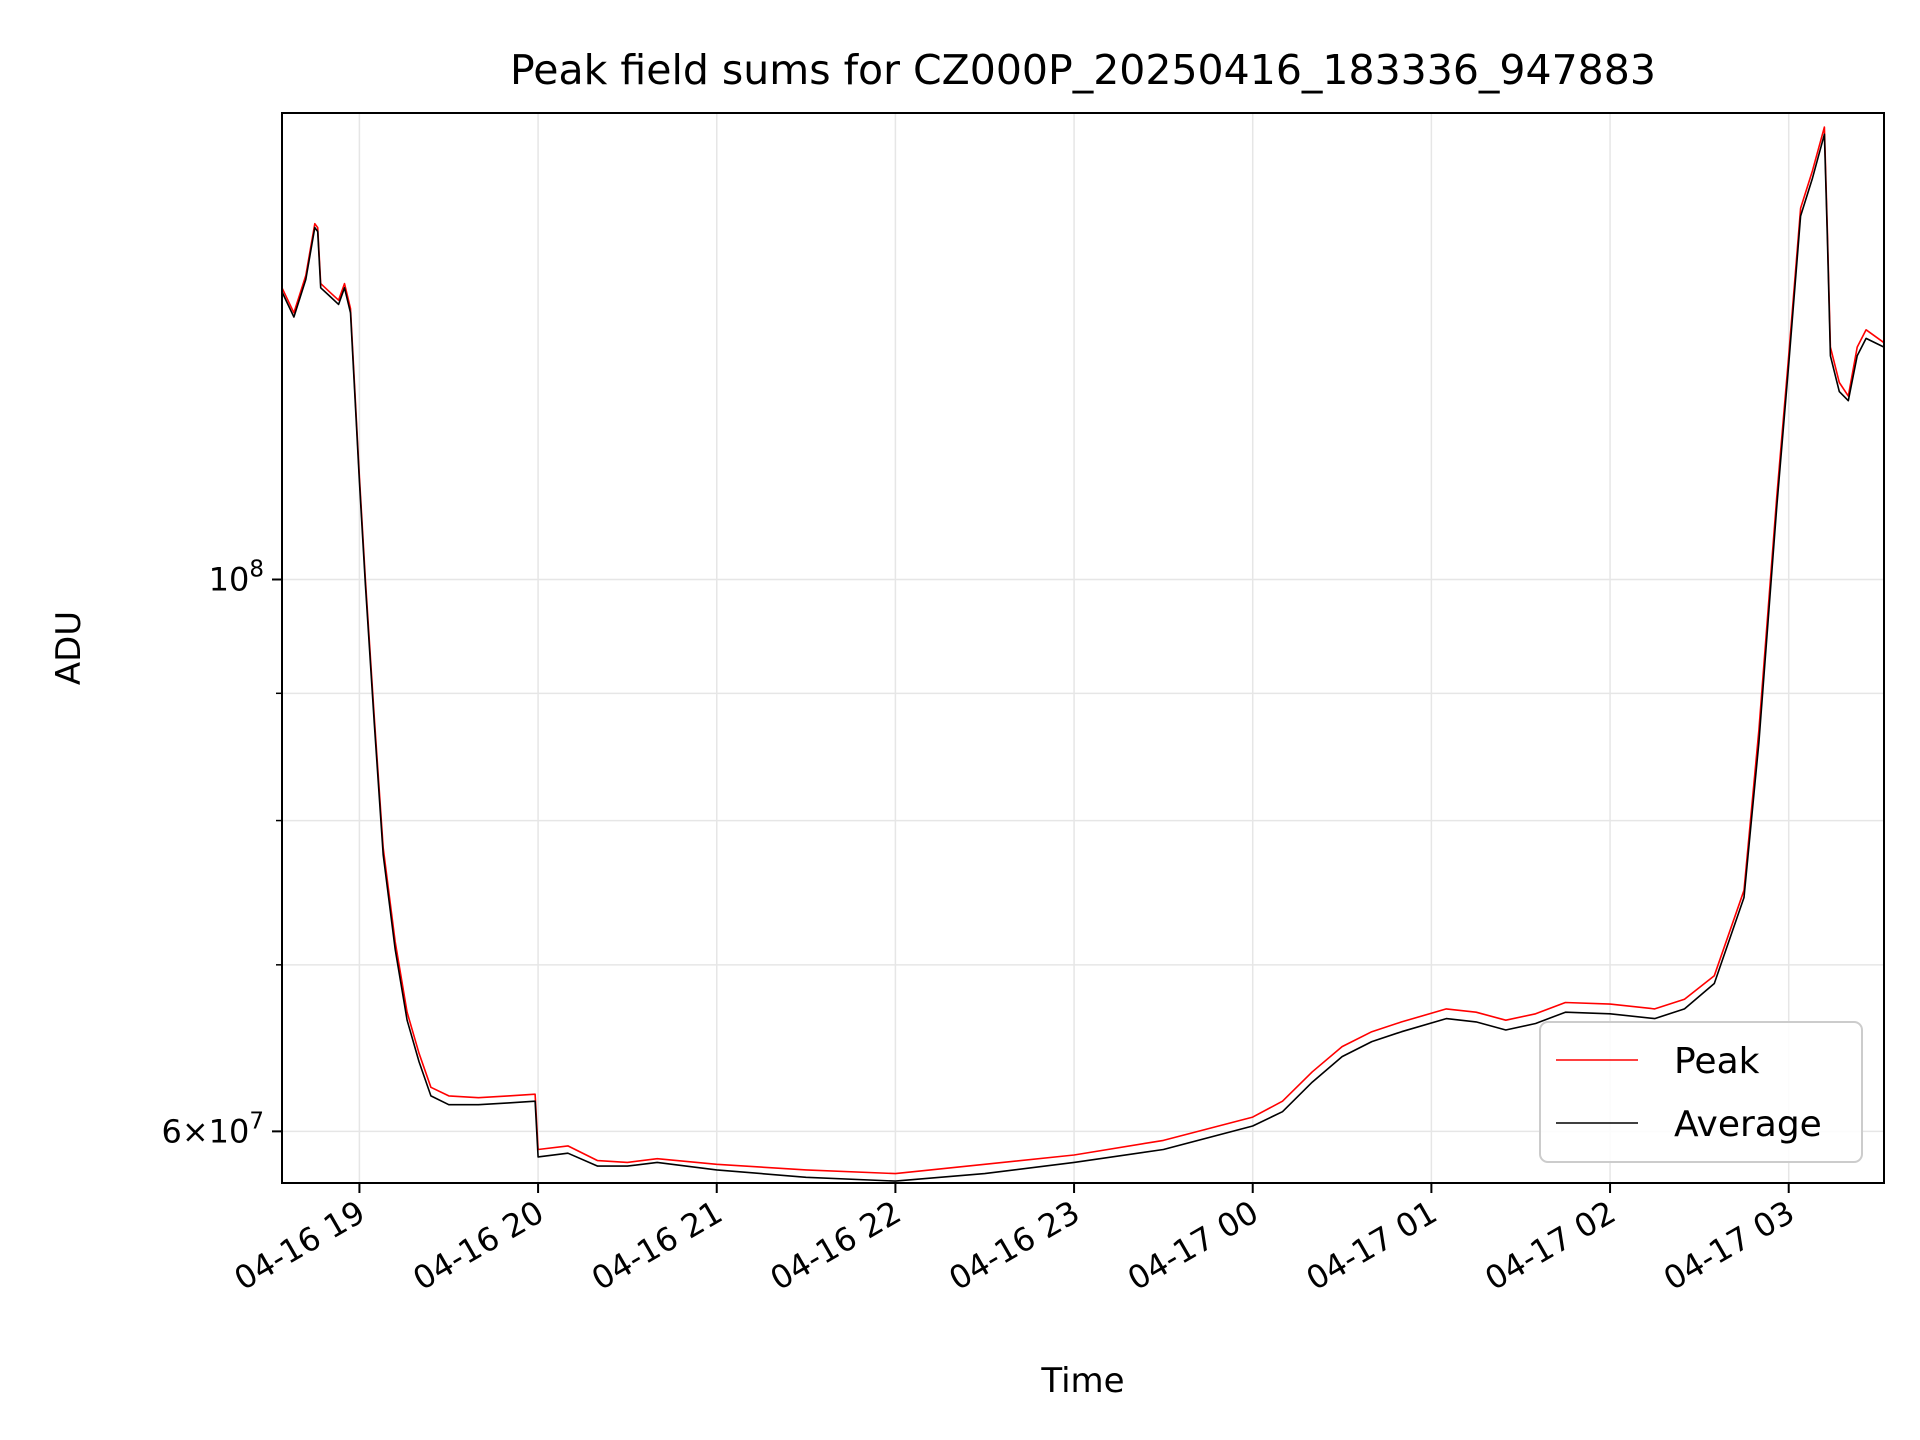  I want to click on x-axis-label: Time, so click(1082, 1381).